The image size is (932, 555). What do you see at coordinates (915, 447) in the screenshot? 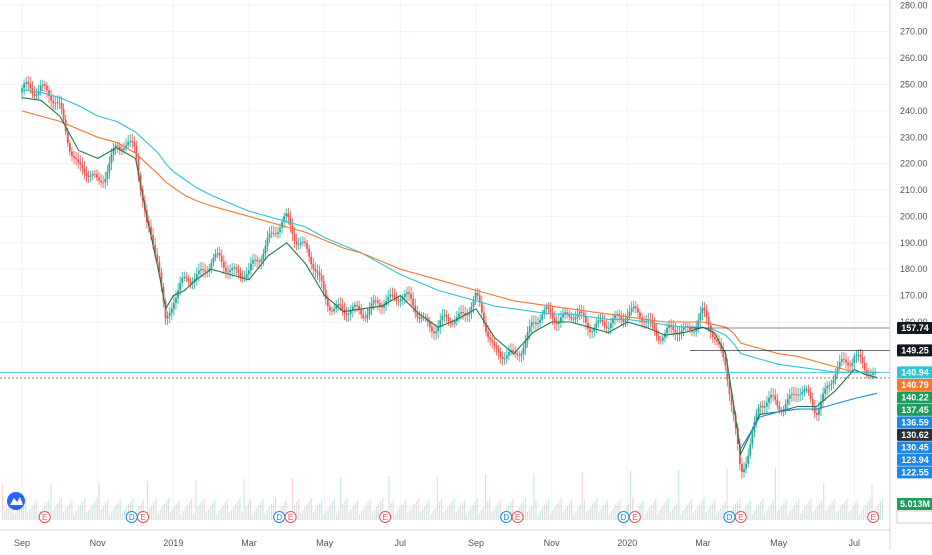
I see `price-badge-label: 130.45` at bounding box center [915, 447].